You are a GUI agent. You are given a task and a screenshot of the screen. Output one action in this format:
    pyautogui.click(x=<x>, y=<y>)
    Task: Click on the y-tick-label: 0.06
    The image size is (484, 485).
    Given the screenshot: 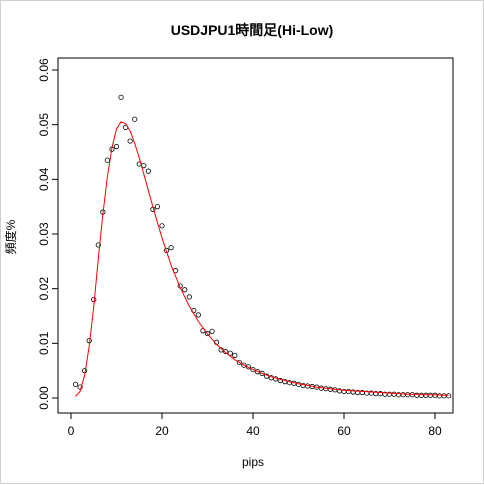 What is the action you would take?
    pyautogui.click(x=44, y=70)
    